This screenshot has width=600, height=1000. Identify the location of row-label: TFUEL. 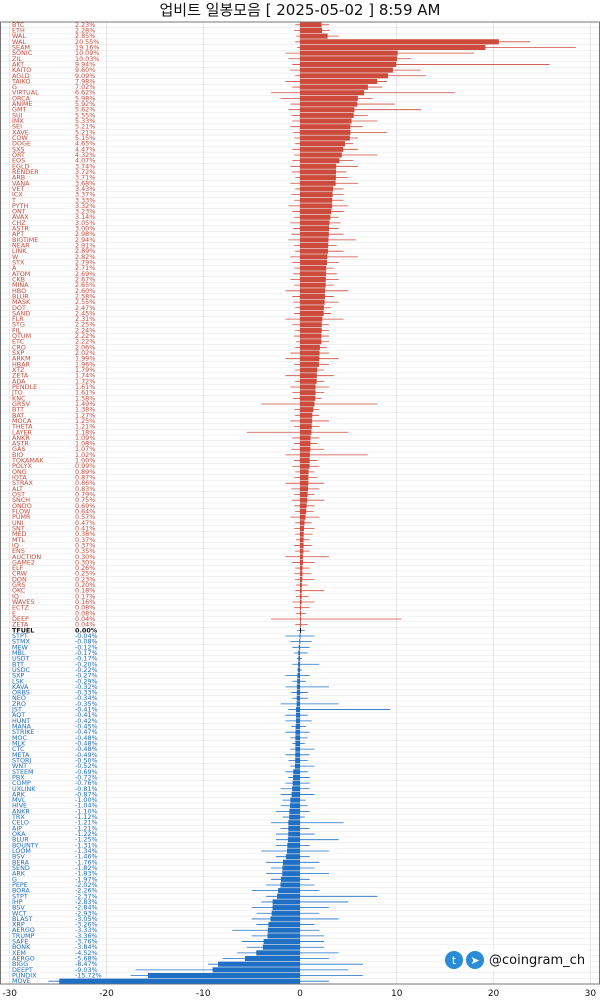
(23, 630).